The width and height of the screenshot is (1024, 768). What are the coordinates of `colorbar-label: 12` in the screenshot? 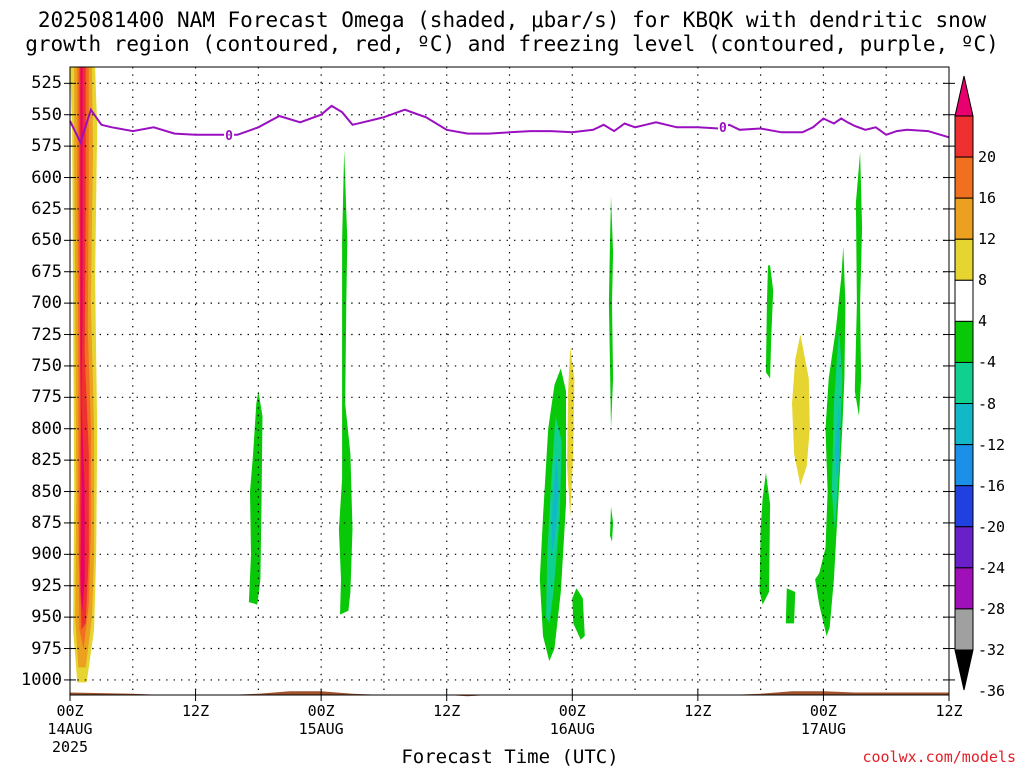 It's located at (987, 239).